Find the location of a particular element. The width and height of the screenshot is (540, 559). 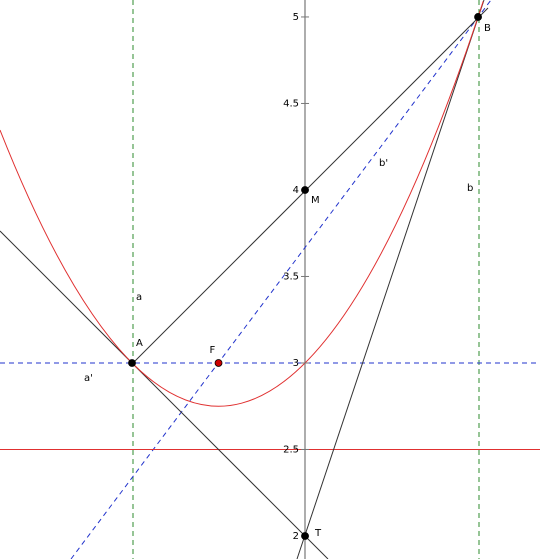

y-tick-label: 3.5 is located at coordinates (291, 276).